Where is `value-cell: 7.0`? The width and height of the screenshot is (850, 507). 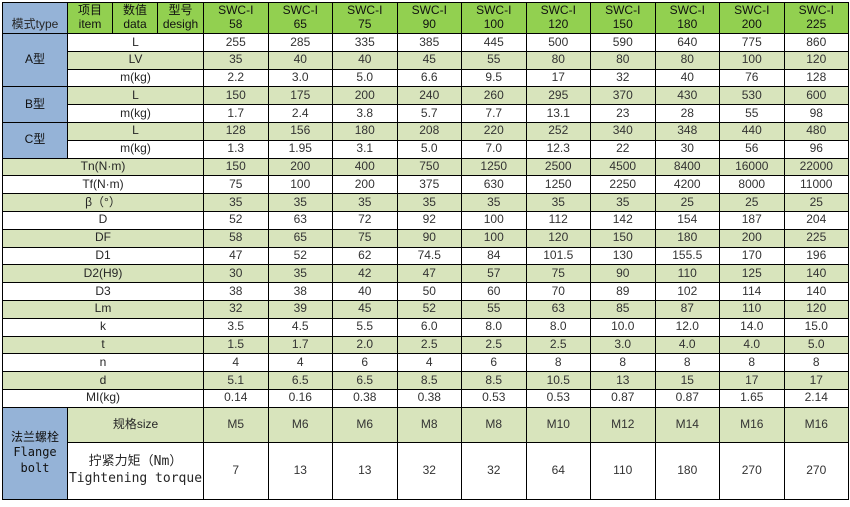
value-cell: 7.0 is located at coordinates (494, 149).